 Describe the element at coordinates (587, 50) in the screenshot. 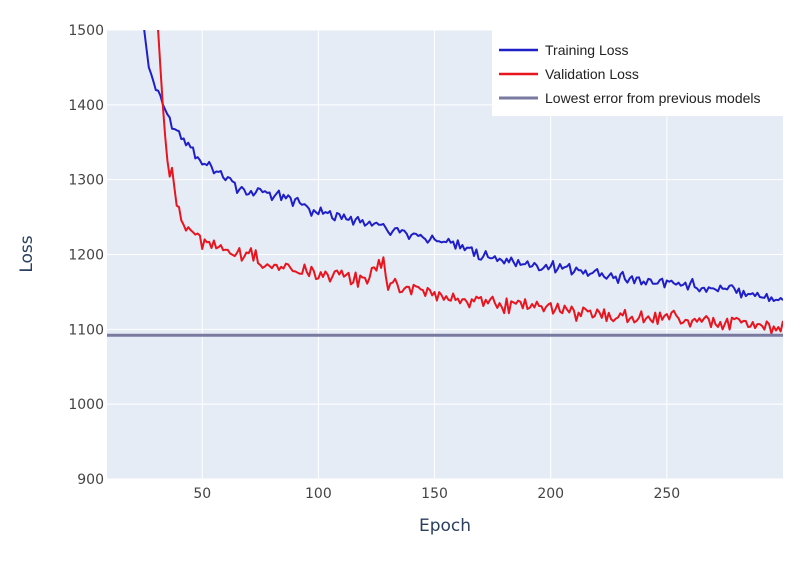

I see `legend-label: Training Loss` at that location.